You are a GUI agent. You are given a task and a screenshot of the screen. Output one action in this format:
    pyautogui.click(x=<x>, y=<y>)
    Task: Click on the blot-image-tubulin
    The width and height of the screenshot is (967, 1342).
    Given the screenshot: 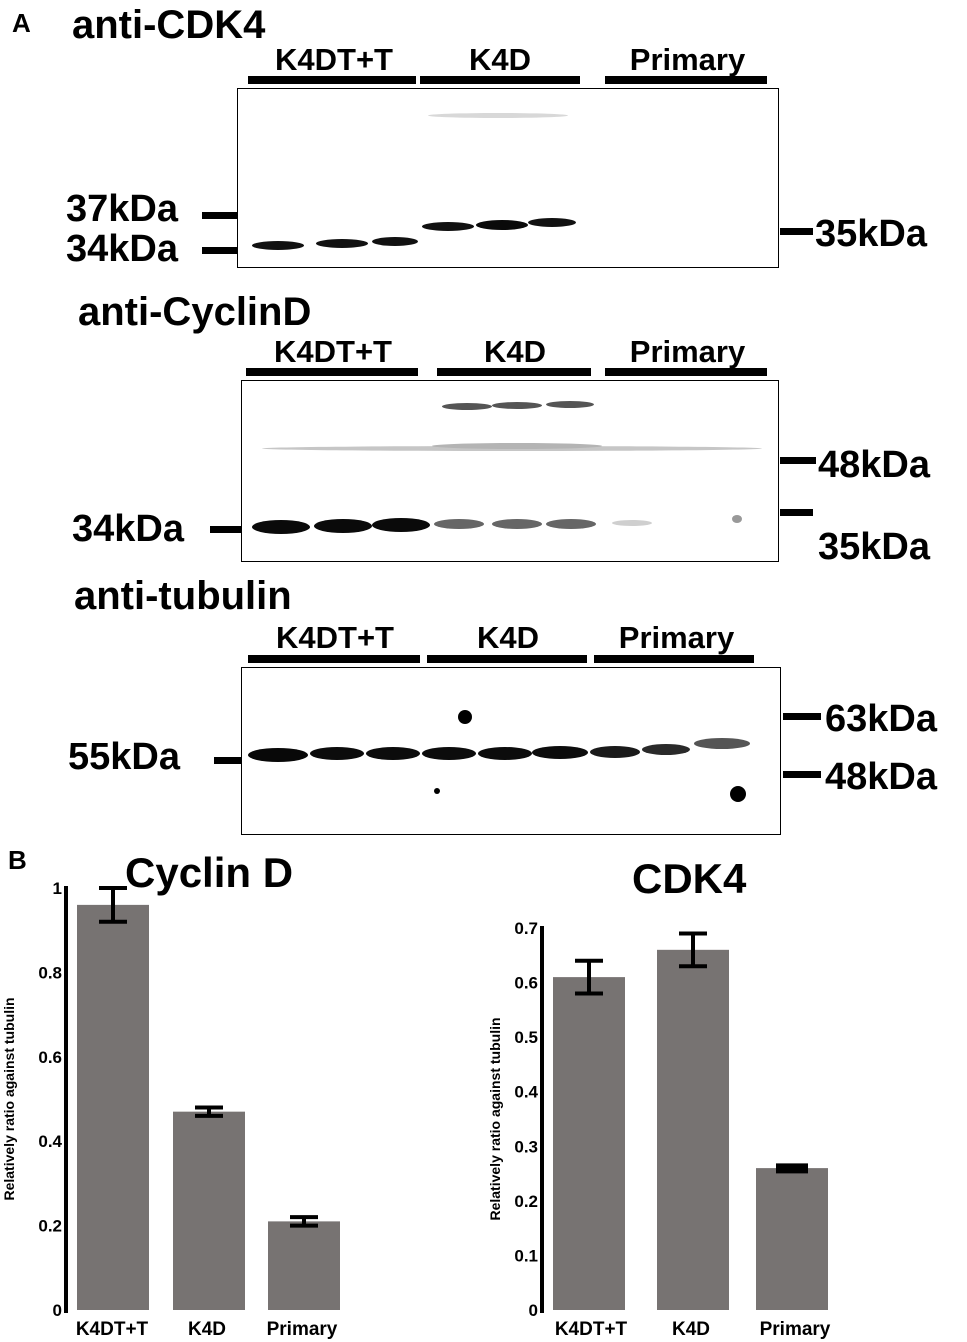 What is the action you would take?
    pyautogui.click(x=511, y=751)
    